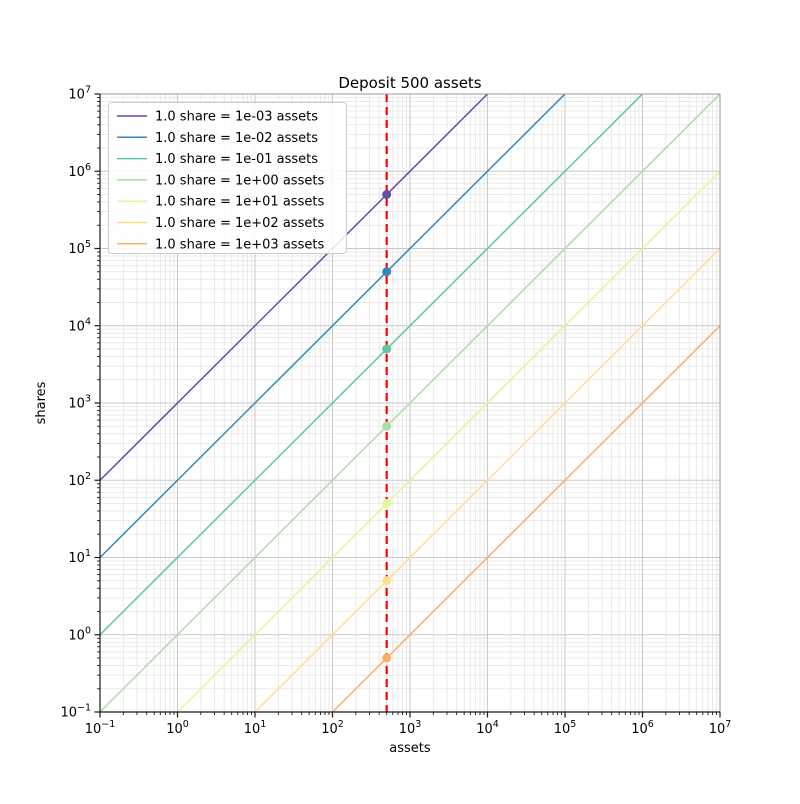 The height and width of the screenshot is (804, 800). What do you see at coordinates (236, 159) in the screenshot?
I see `legend-label: 1.0 share = 1e-01 assets` at bounding box center [236, 159].